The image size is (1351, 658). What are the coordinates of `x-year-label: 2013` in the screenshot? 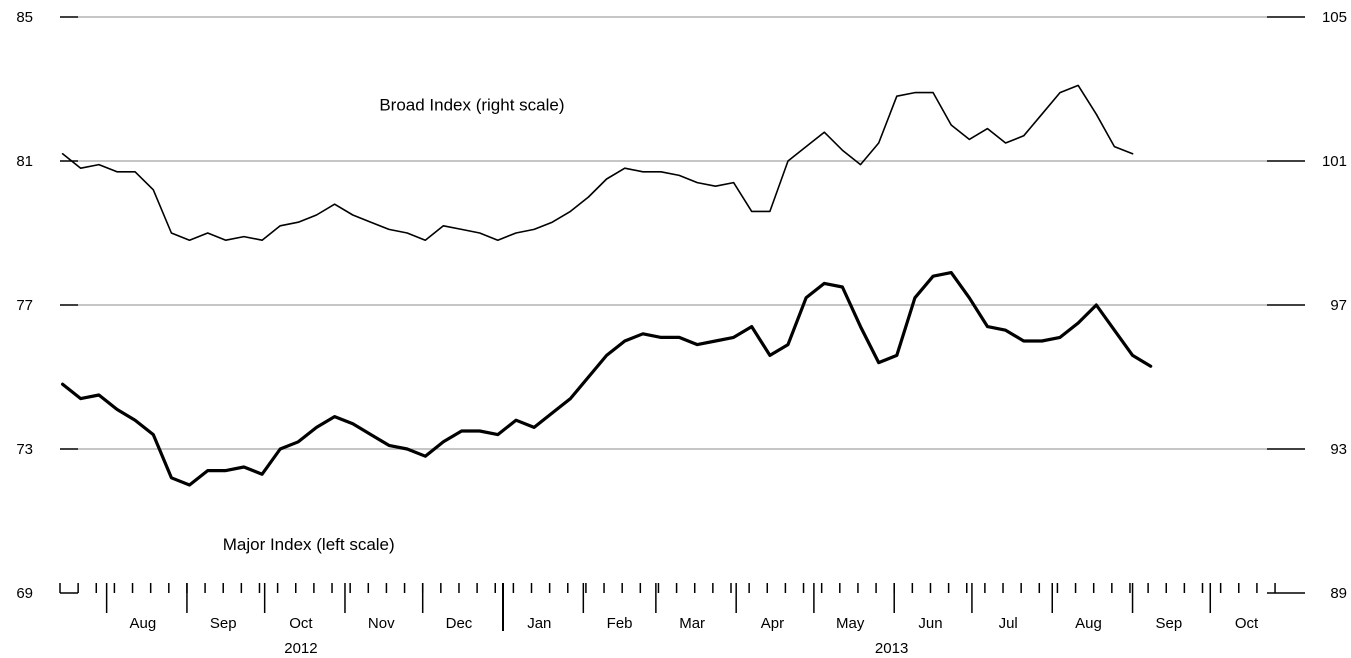 It's located at (891, 648).